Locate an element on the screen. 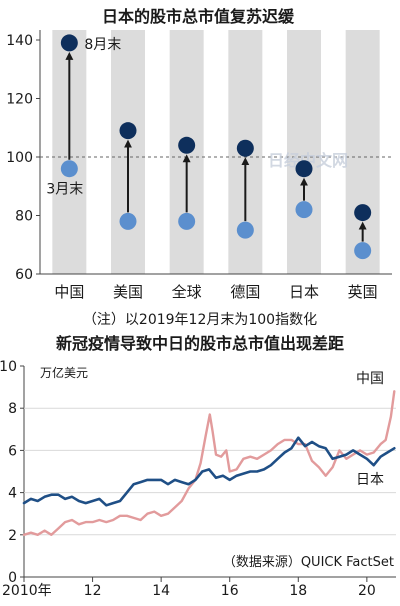 This screenshot has height=606, width=400. annotation-march: 3月末 is located at coordinates (64, 190).